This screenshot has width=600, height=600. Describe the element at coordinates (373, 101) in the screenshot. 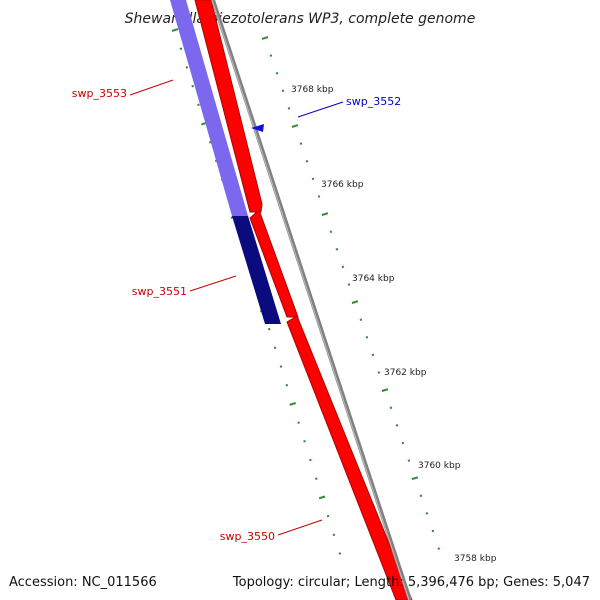

I see `gene-swp-3552-label: swp_3552` at that location.